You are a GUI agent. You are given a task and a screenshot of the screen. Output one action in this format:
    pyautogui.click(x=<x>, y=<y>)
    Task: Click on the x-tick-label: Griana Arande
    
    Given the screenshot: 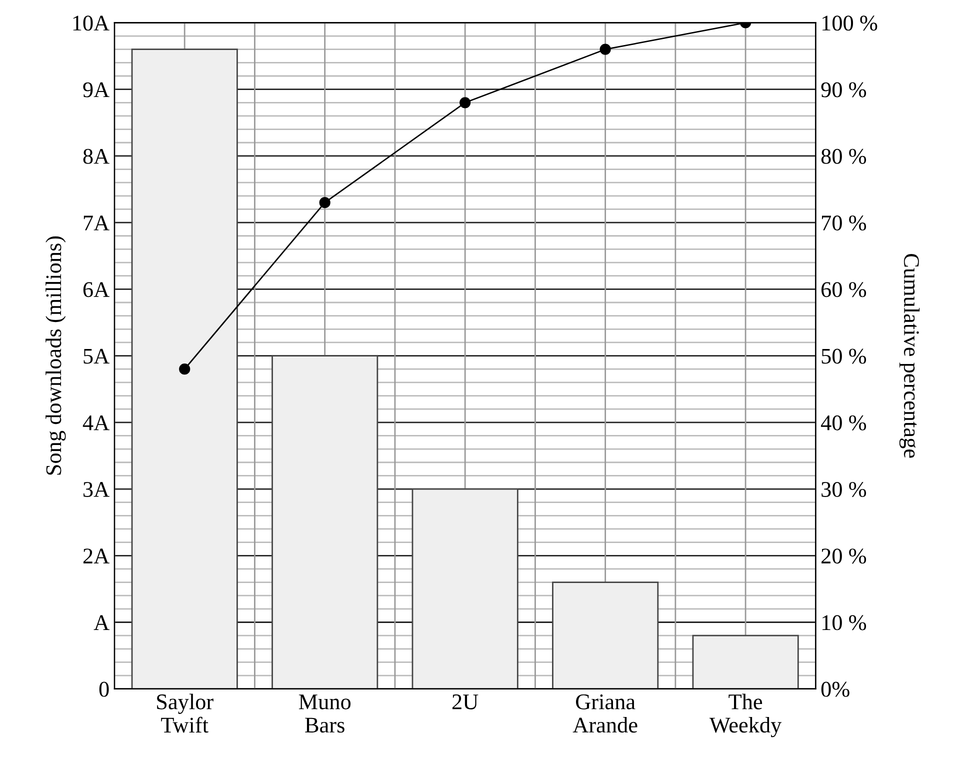 What is the action you would take?
    pyautogui.click(x=605, y=713)
    